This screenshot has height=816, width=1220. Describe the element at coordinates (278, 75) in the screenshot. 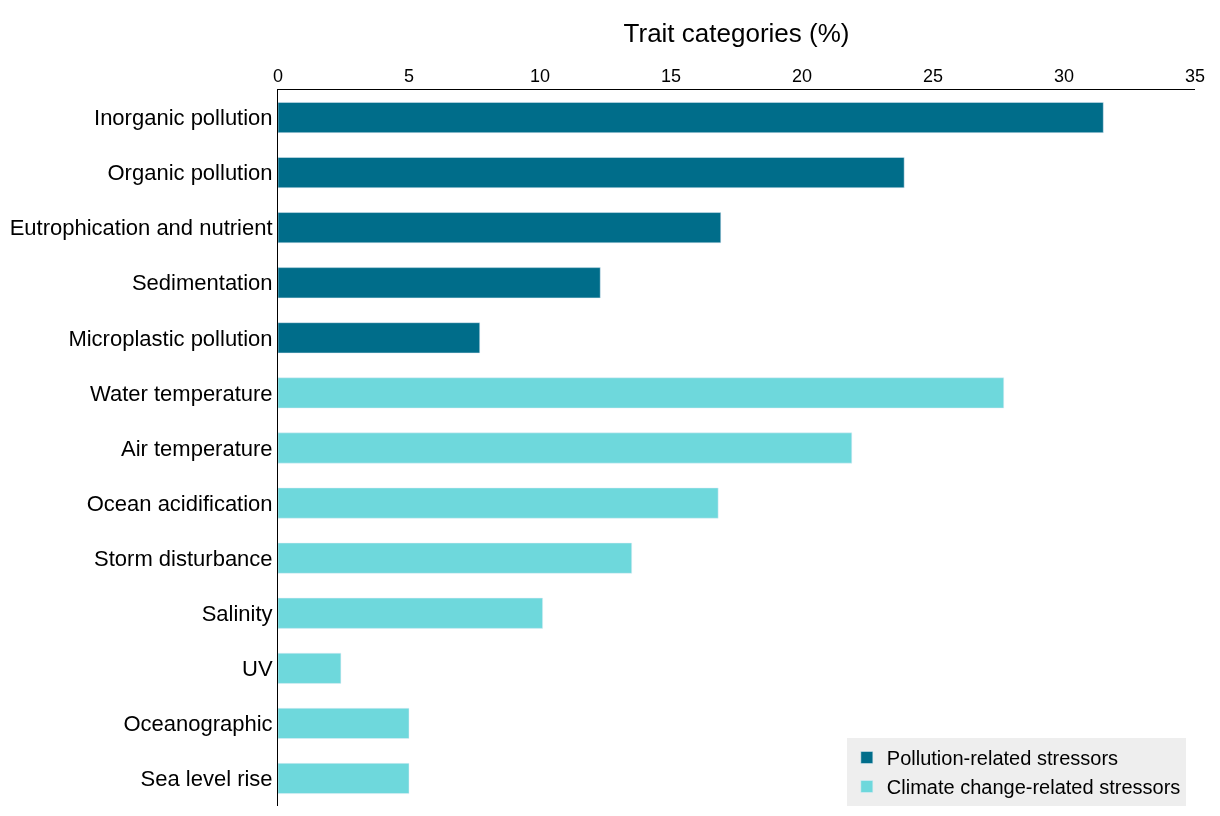

I see `x-tick-label: 0` at that location.